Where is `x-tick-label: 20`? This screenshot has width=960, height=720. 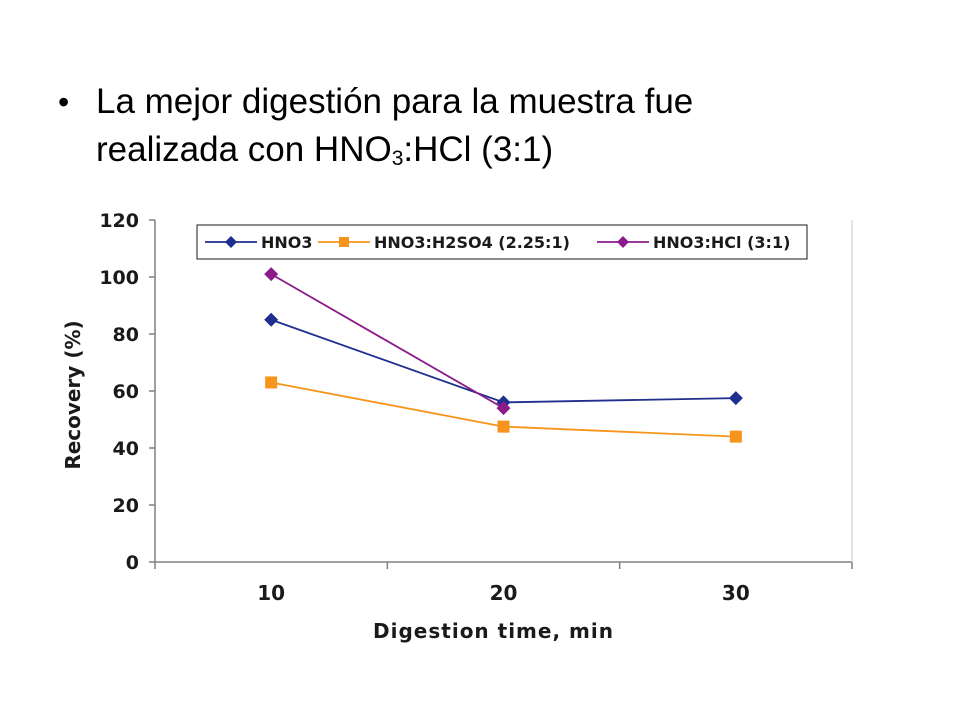 x-tick-label: 20 is located at coordinates (504, 593).